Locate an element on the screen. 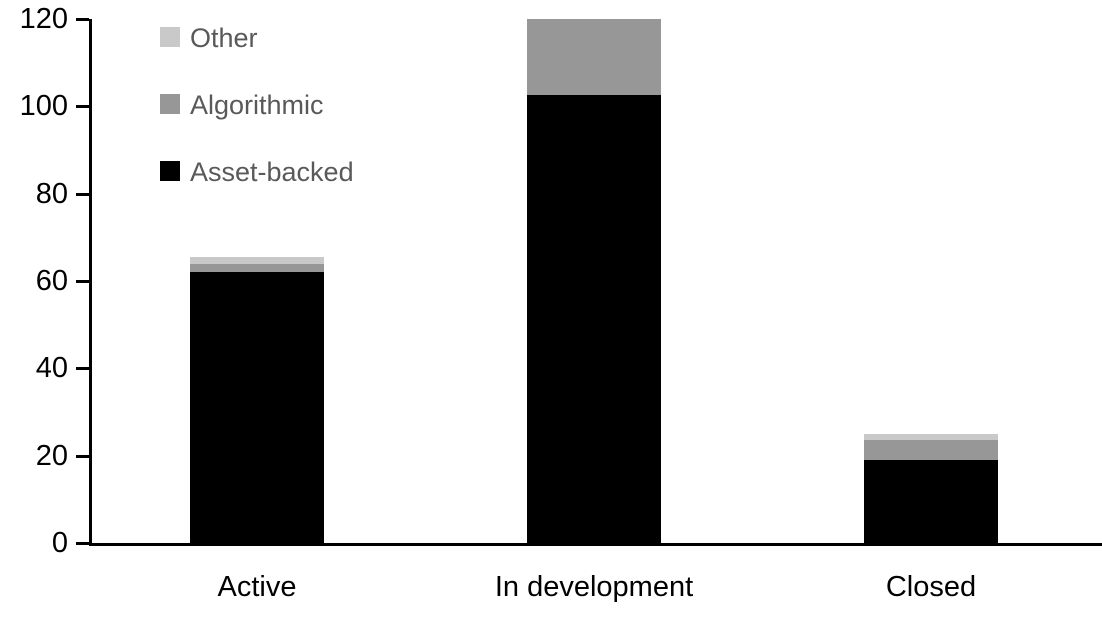  y-tick-label: 20 is located at coordinates (51, 456).